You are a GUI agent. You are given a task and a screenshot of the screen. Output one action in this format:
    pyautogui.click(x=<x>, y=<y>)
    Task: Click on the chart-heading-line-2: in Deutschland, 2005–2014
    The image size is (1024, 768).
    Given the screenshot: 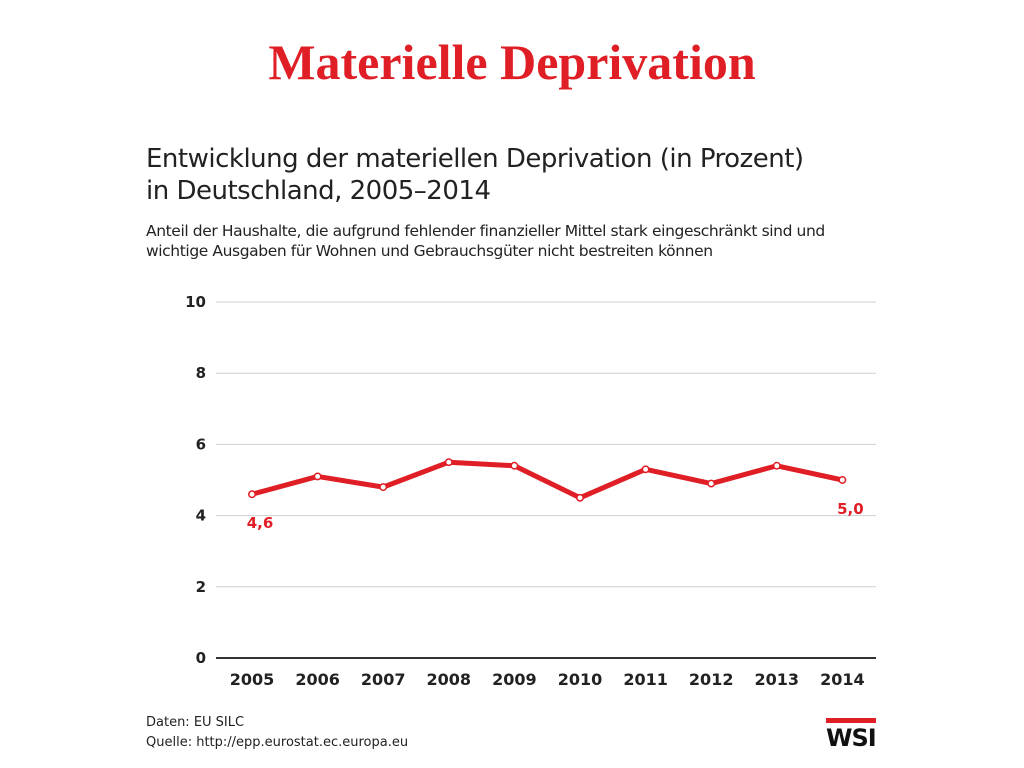 What is the action you would take?
    pyautogui.click(x=318, y=191)
    